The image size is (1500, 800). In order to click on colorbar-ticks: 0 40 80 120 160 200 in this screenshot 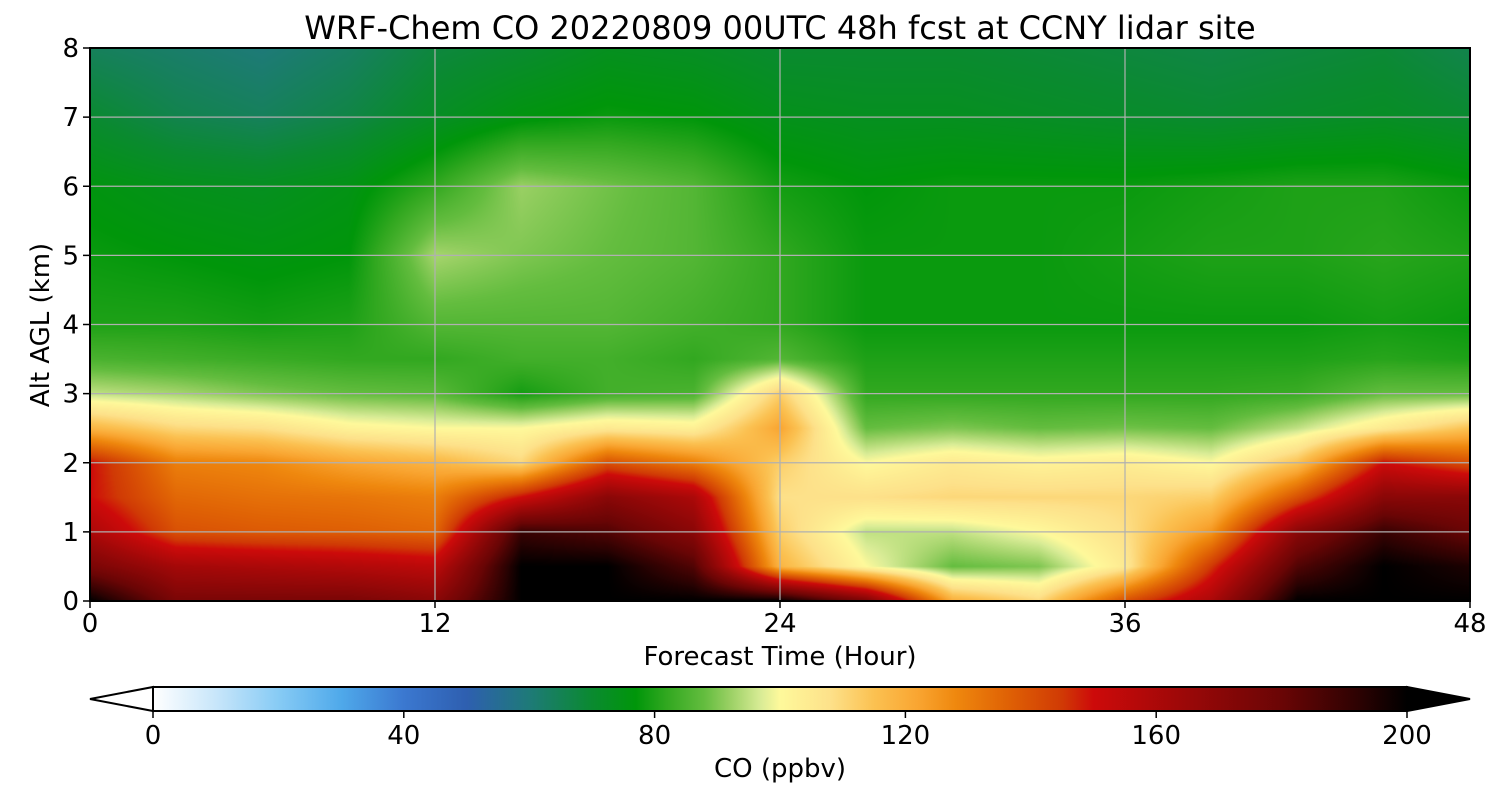, I will do `click(788, 731)`.